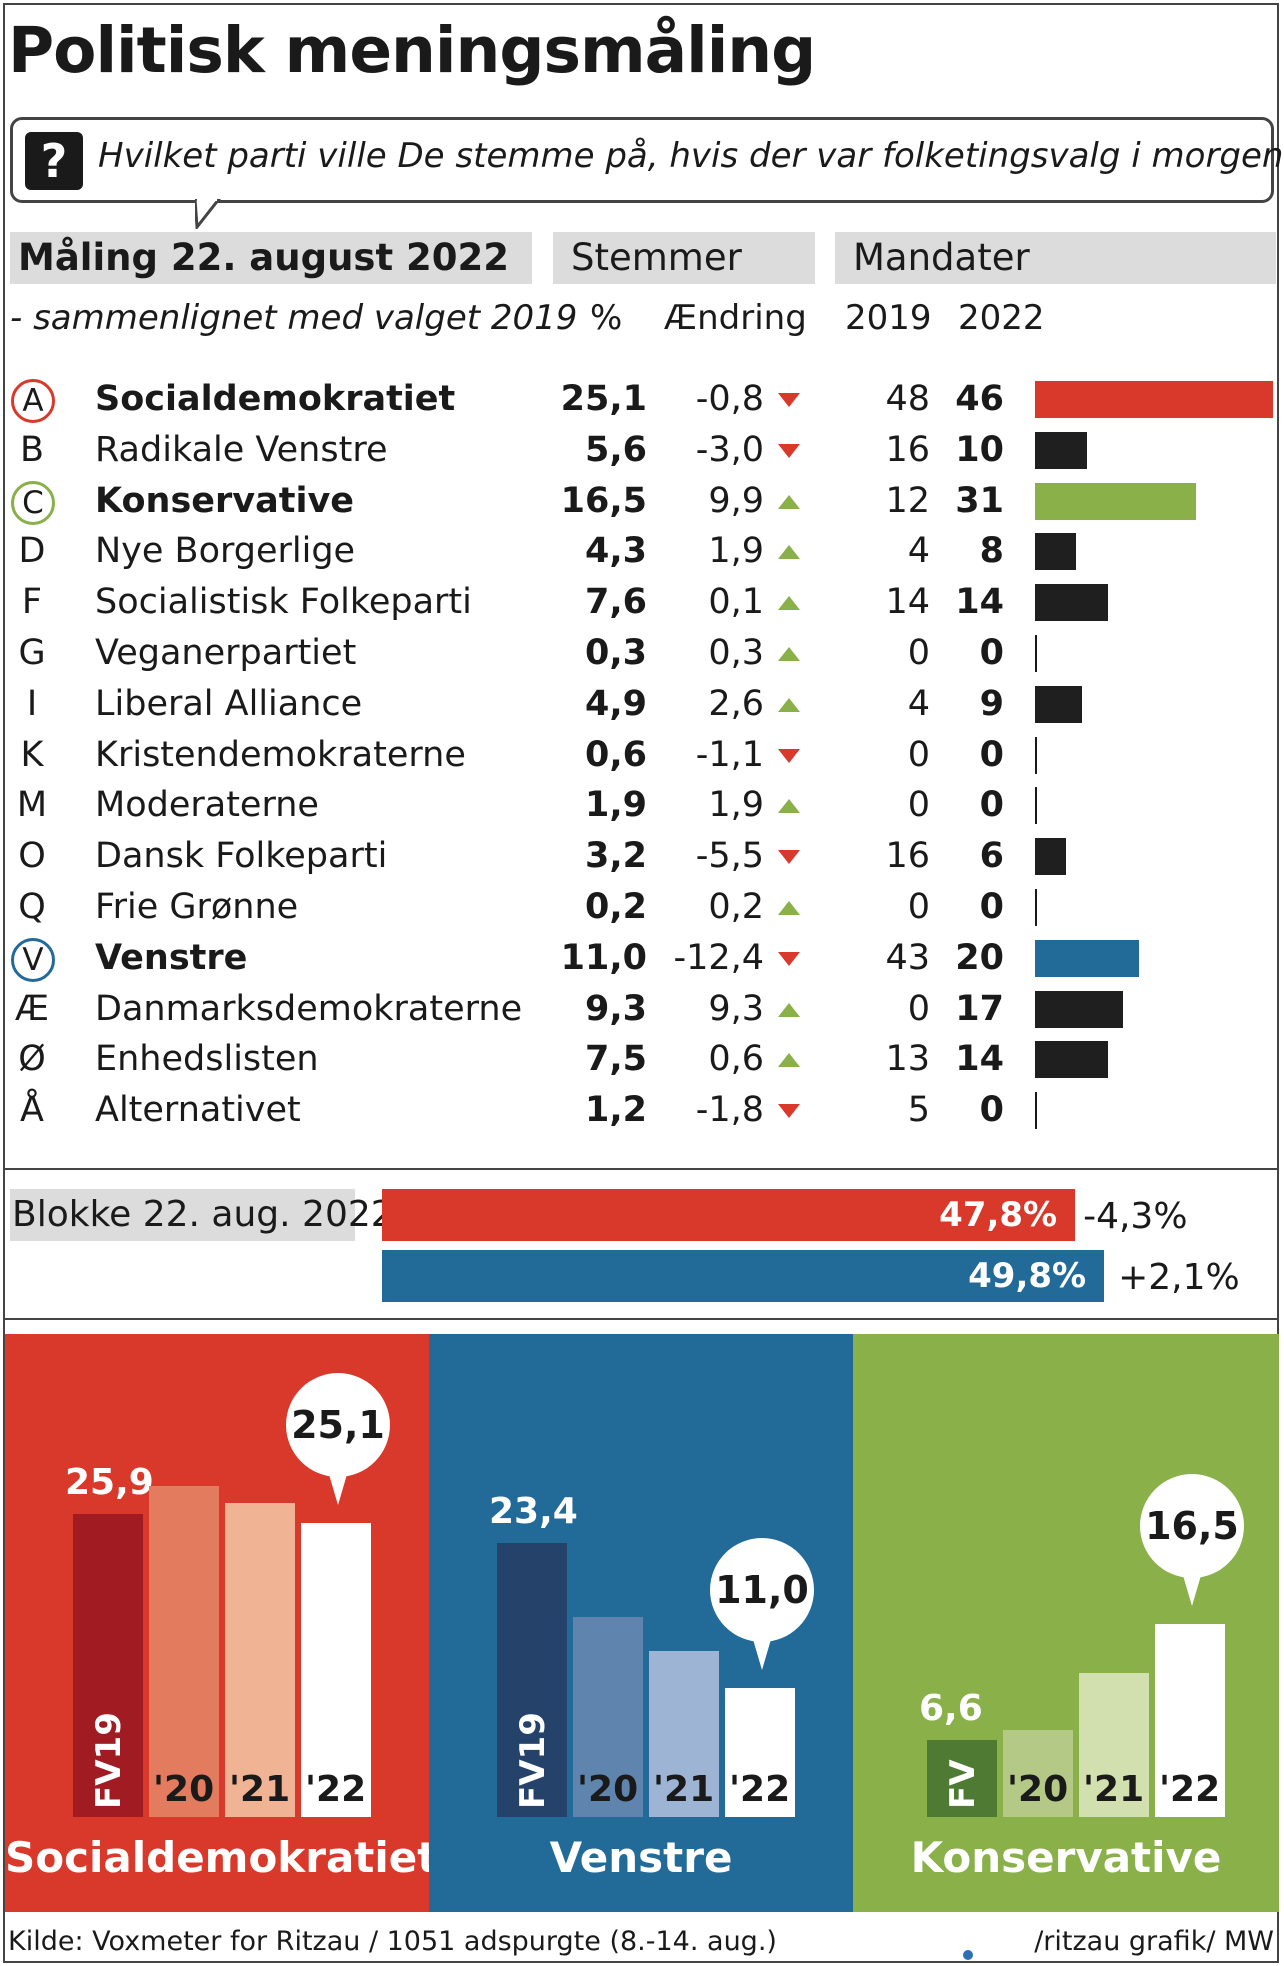  Describe the element at coordinates (615, 907) in the screenshot. I see `party-percent: 0,2` at that location.